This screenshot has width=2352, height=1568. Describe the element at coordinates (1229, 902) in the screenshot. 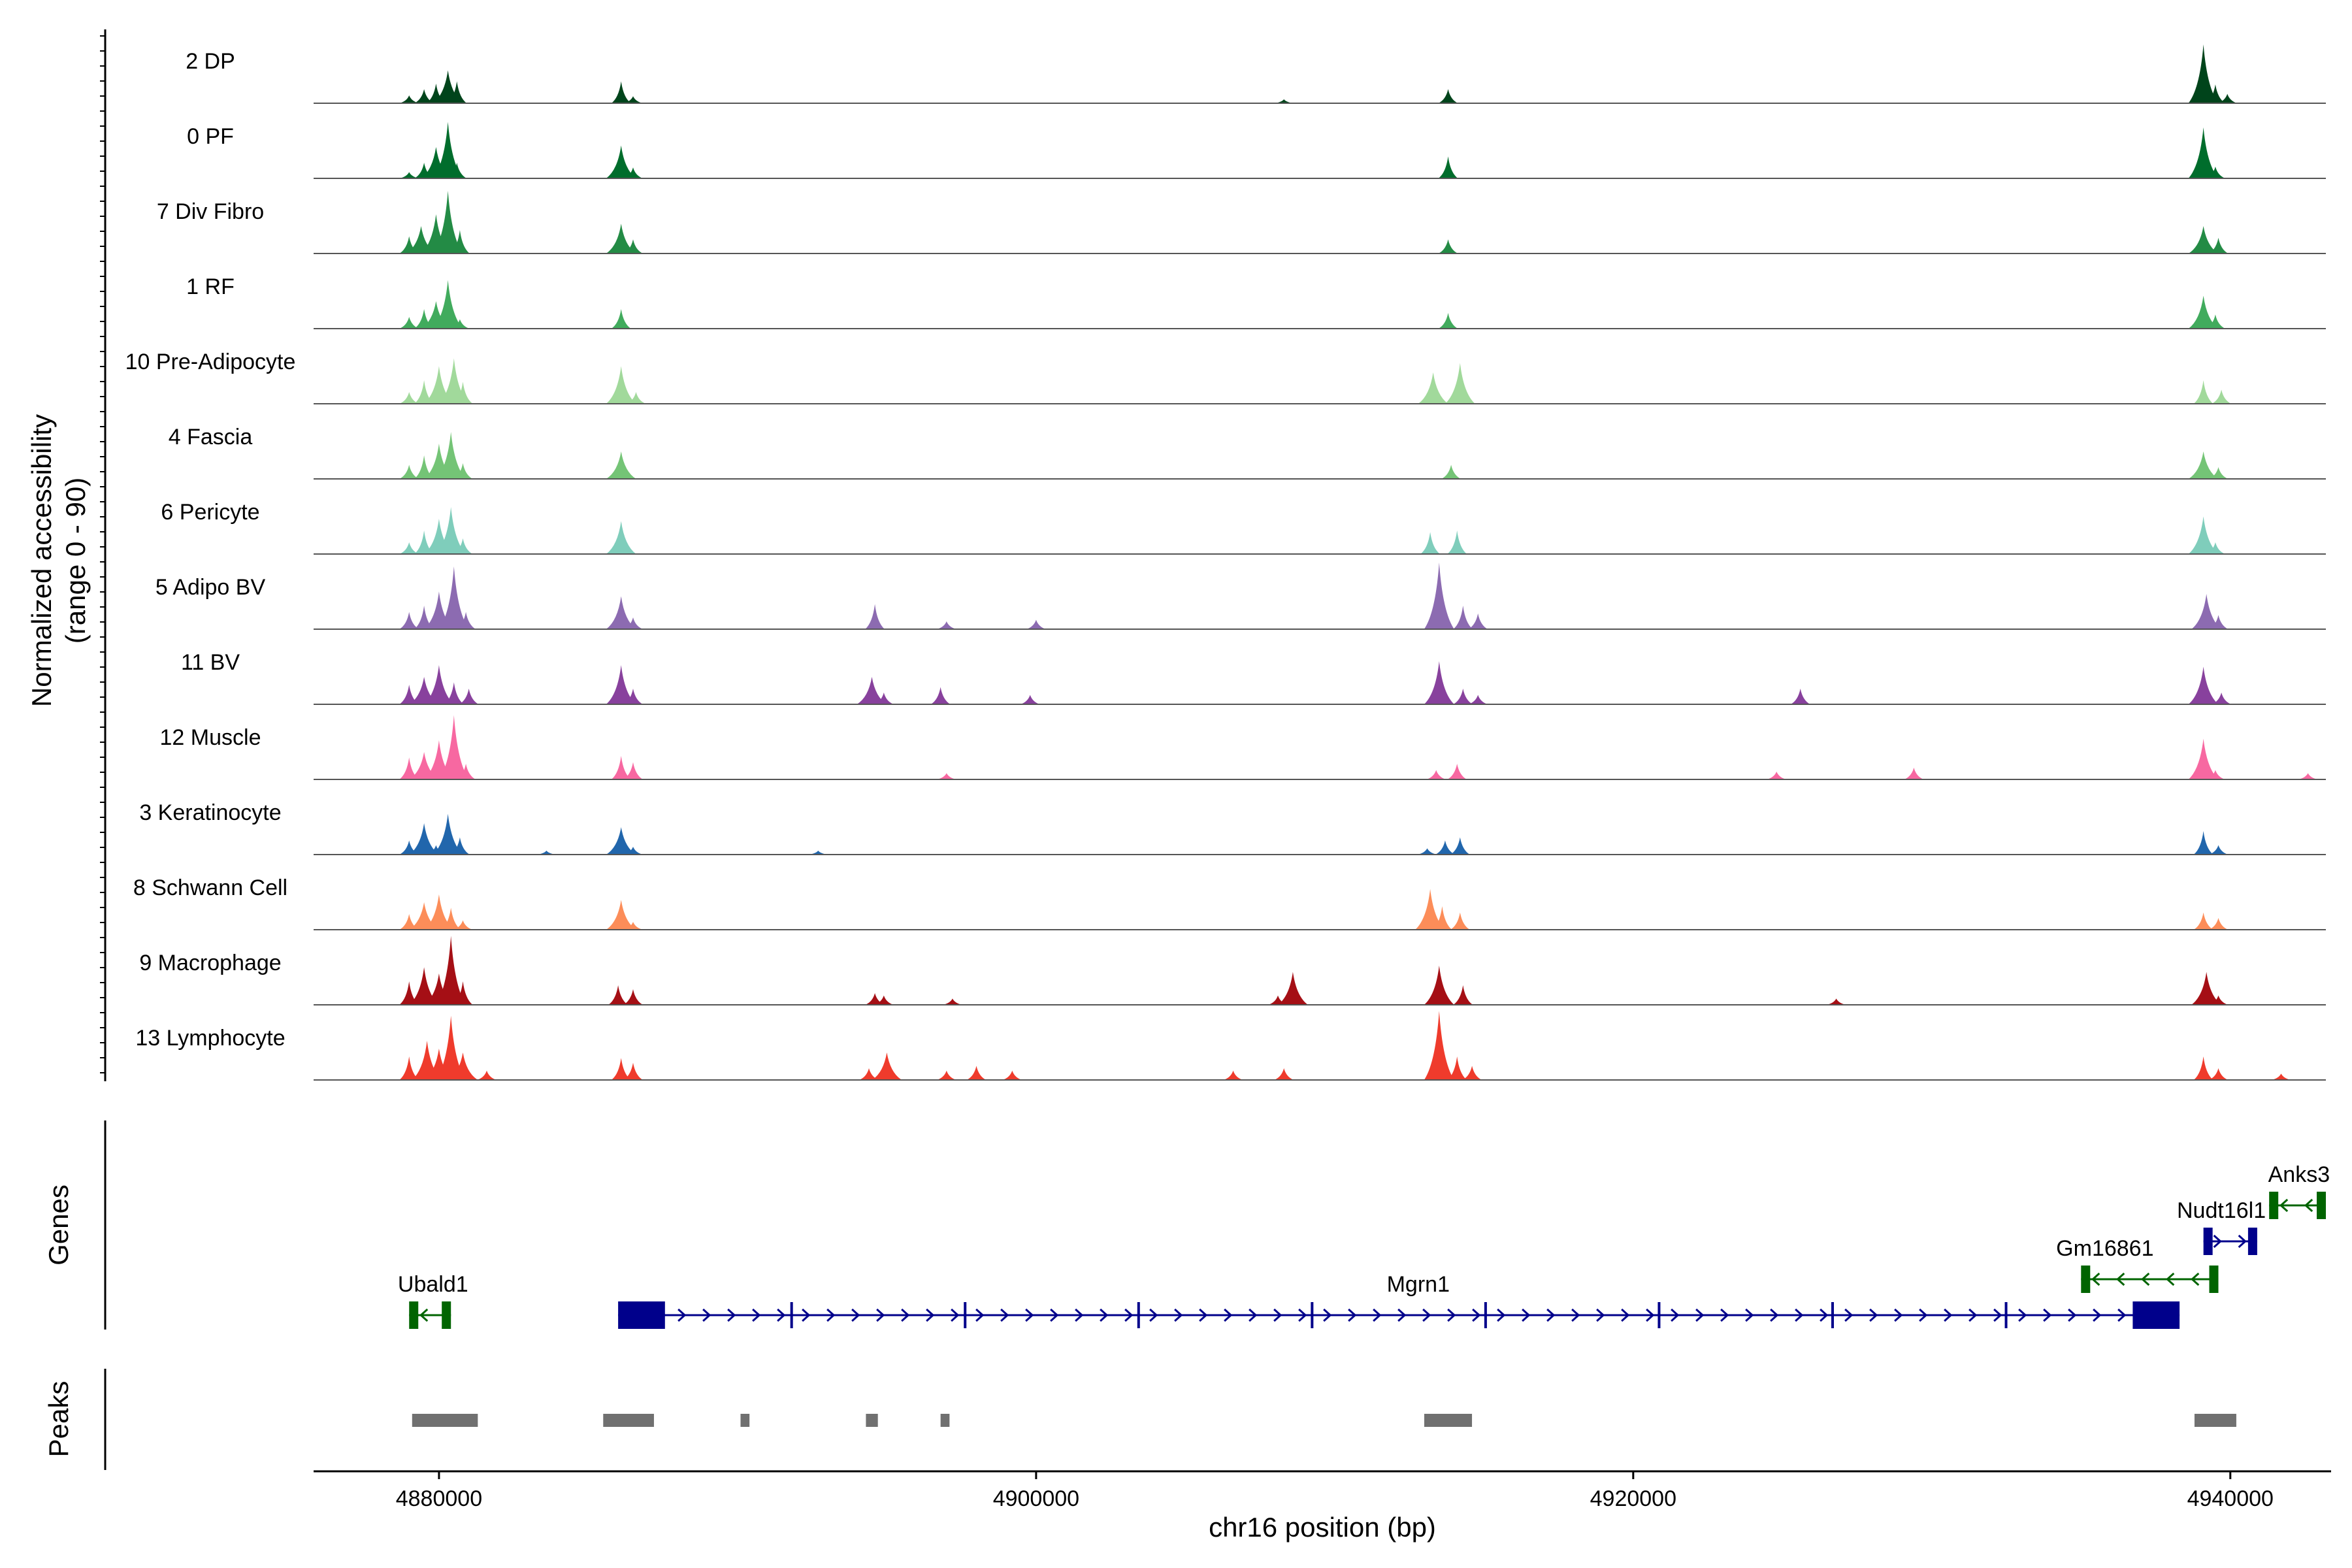

I see `track-12: 8 Schwann Cell` at that location.